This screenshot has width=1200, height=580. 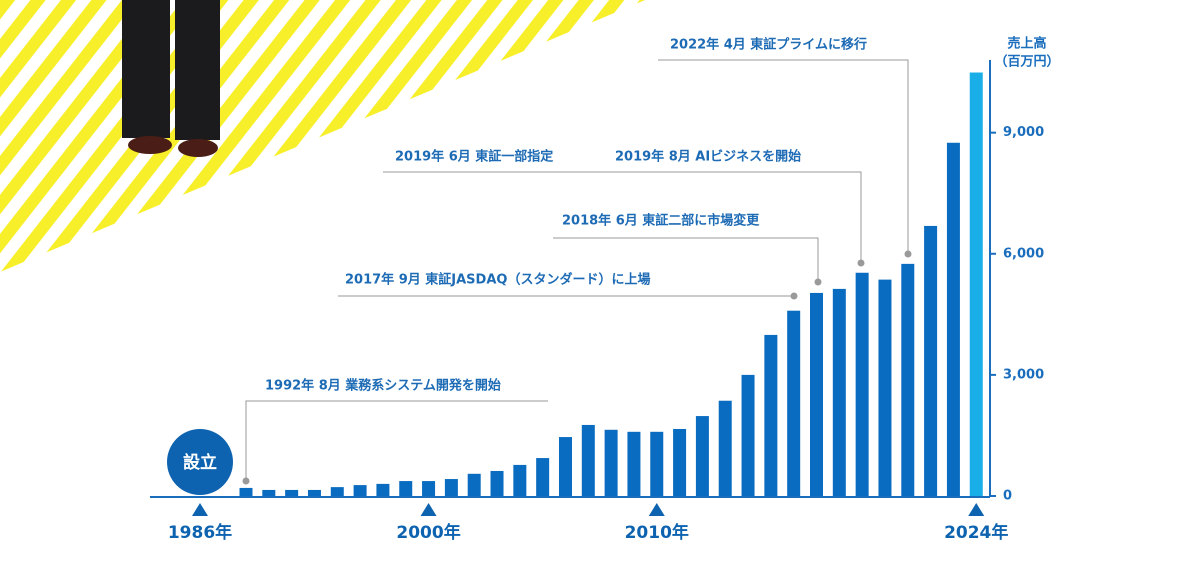 What do you see at coordinates (383, 386) in the screenshot?
I see `annotation: 1992年 8月 業務系システム開発を開始` at bounding box center [383, 386].